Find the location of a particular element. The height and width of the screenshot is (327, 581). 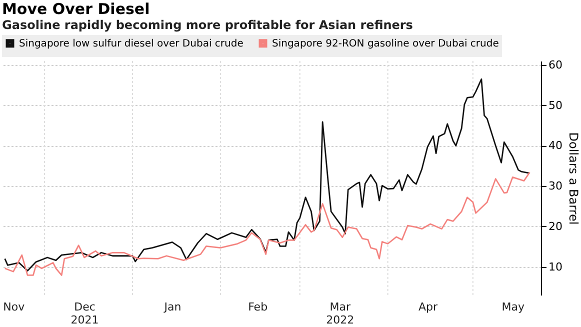

x-tick-label: Dec 2021 is located at coordinates (84, 313).